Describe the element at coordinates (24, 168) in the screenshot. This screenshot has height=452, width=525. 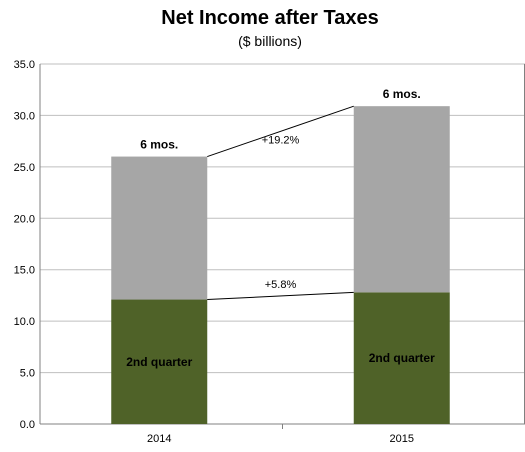
I see `y-tick-label: 25.0` at that location.